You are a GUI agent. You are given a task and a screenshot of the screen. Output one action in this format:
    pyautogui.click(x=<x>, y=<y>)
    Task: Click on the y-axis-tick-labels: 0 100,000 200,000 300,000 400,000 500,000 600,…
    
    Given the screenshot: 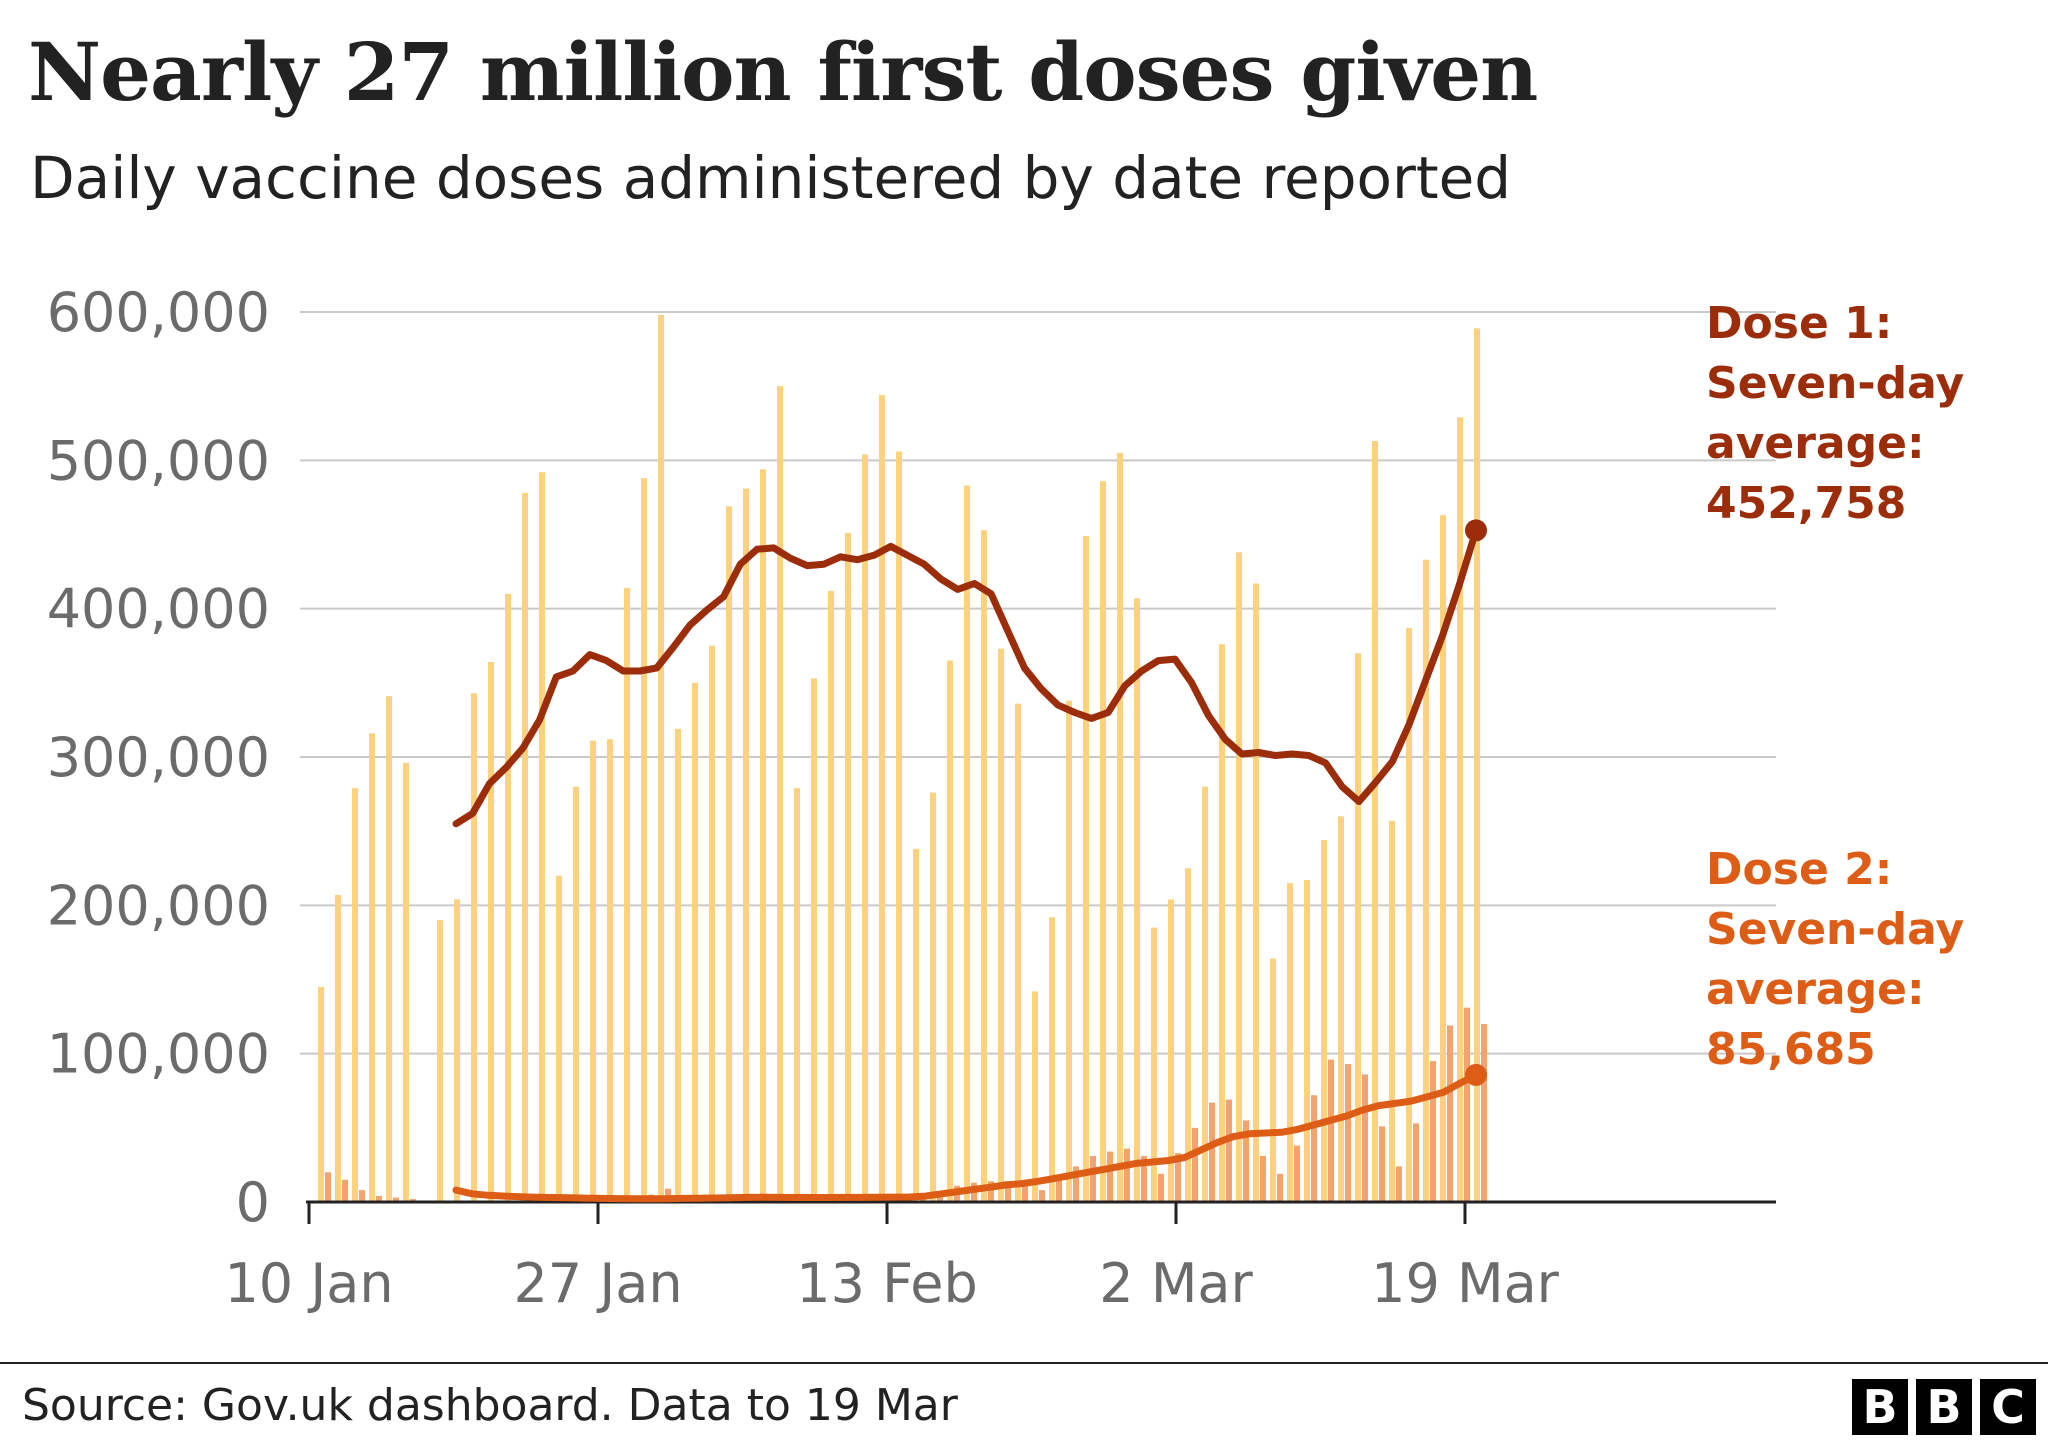 What is the action you would take?
    pyautogui.click(x=158, y=757)
    